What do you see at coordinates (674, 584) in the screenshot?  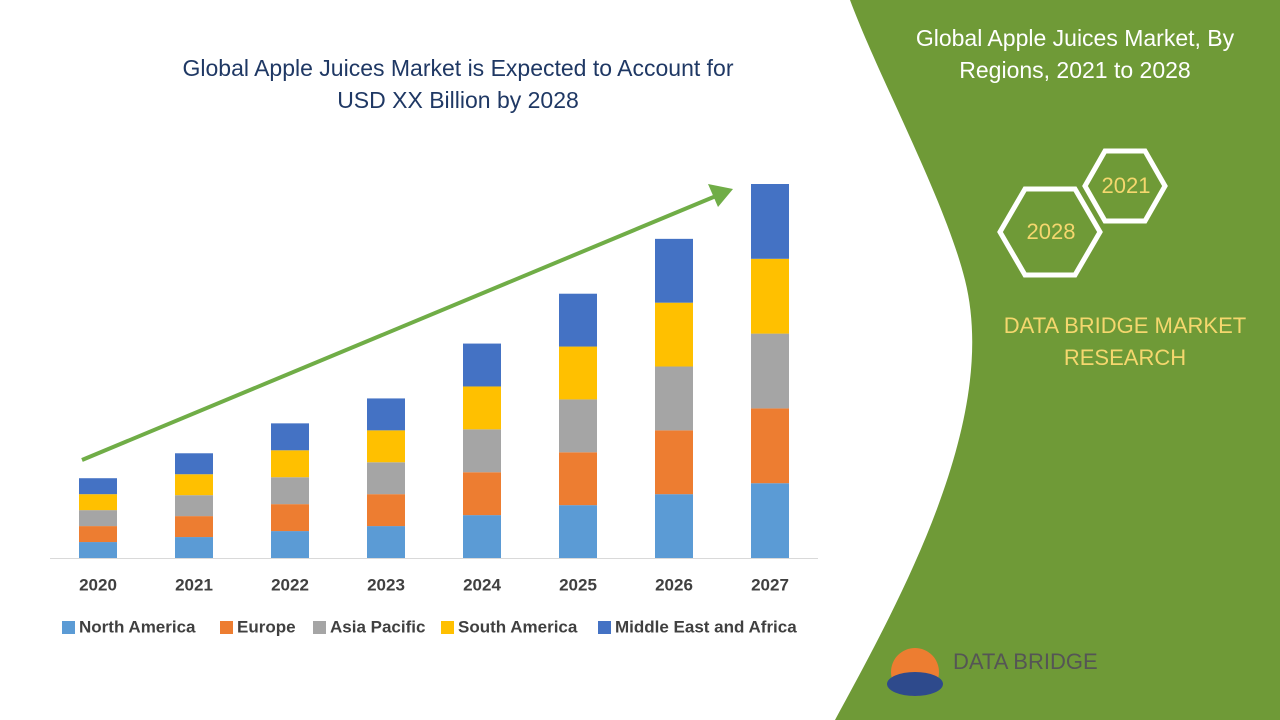 I see `x-tick-label: 2026` at bounding box center [674, 584].